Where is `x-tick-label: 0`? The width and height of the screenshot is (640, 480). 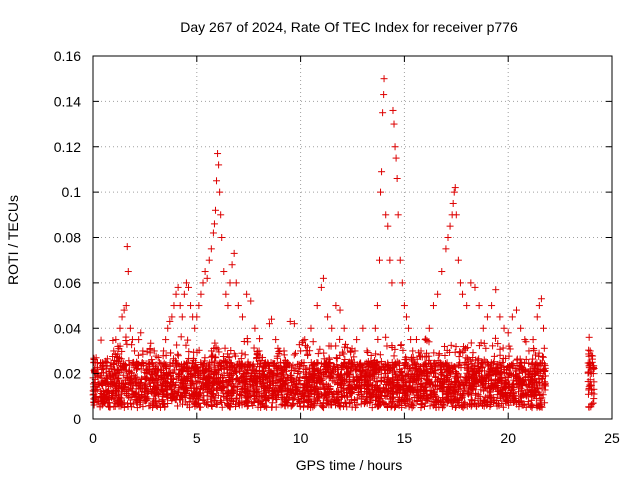
x-tick-label: 0 is located at coordinates (93, 438).